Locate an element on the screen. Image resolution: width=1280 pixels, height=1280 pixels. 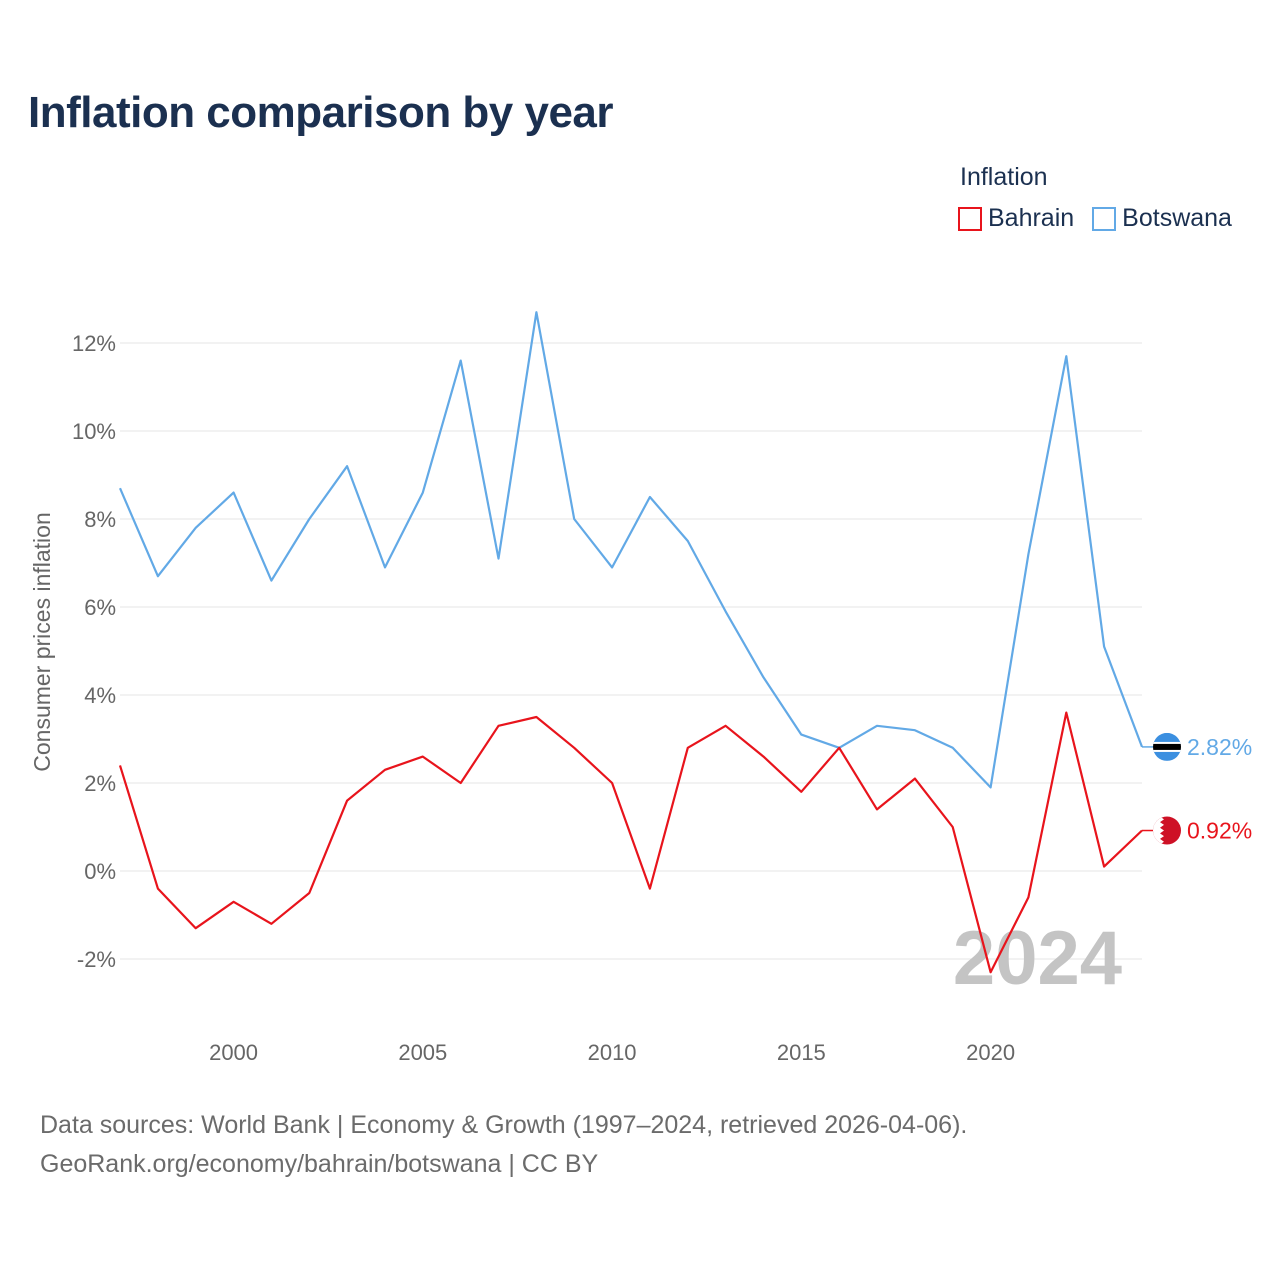
end-value-label-botswana: 2.82% is located at coordinates (1219, 747).